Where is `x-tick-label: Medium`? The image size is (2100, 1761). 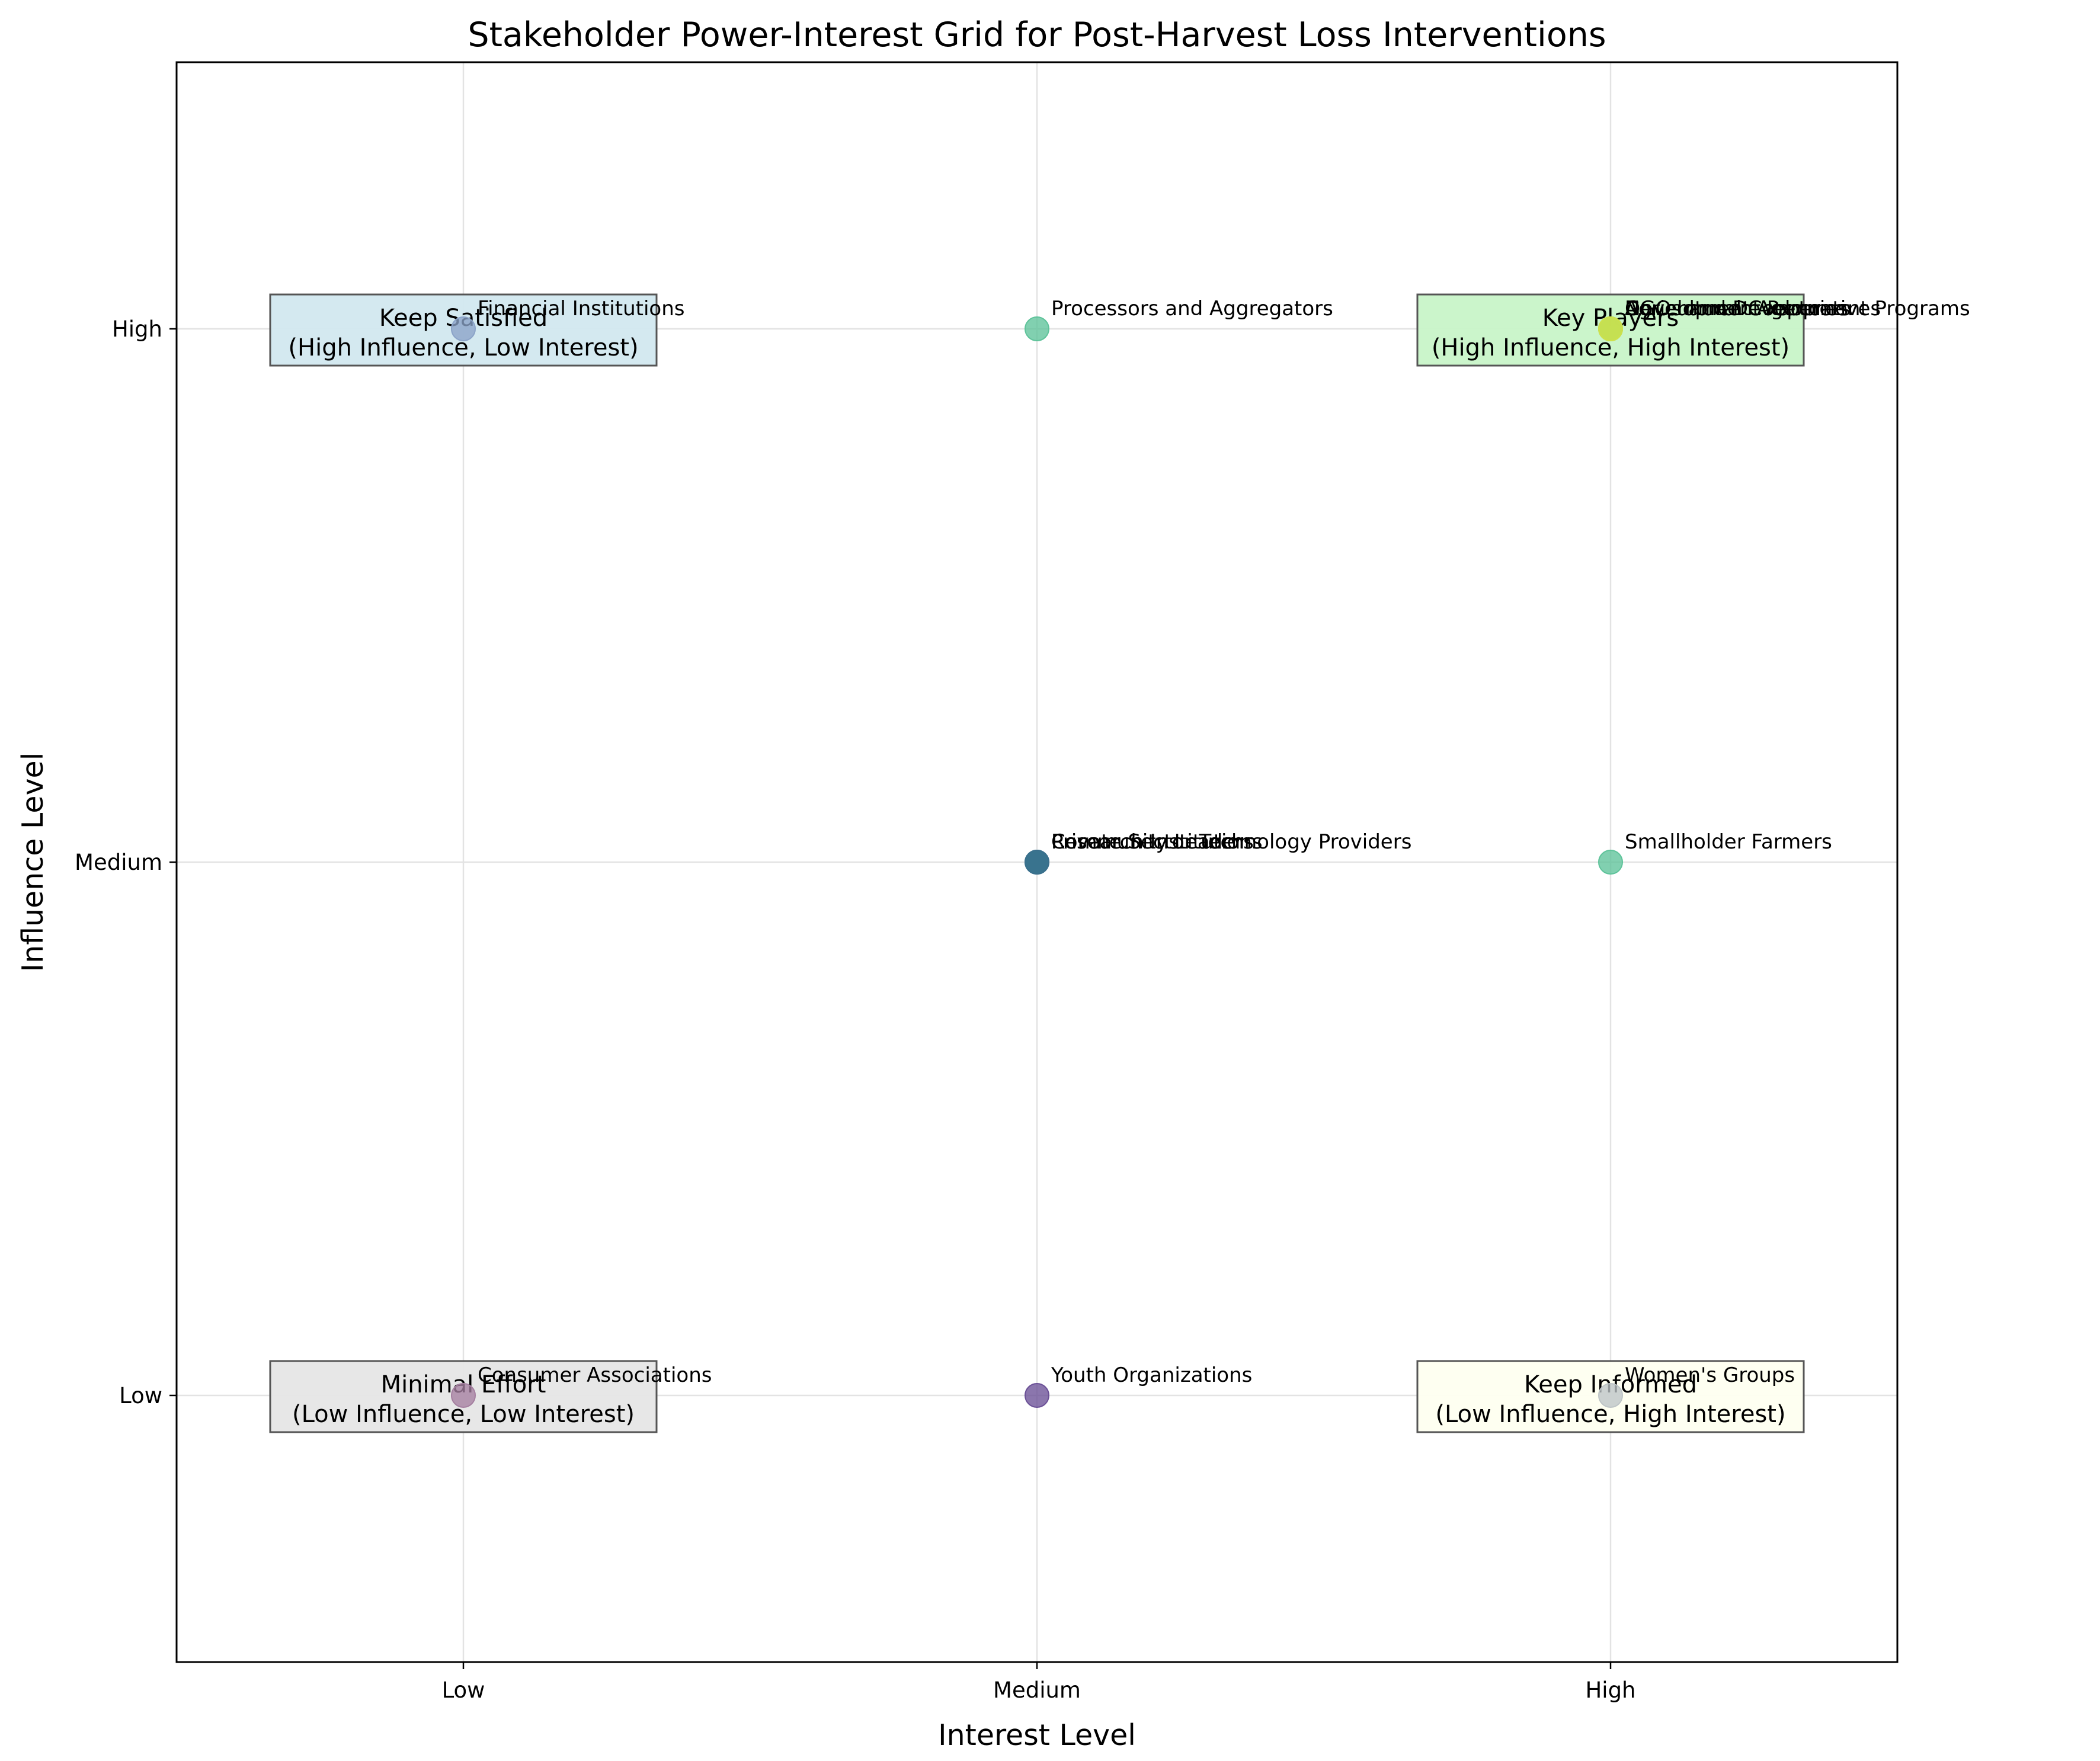
x-tick-label: Medium is located at coordinates (1037, 1690).